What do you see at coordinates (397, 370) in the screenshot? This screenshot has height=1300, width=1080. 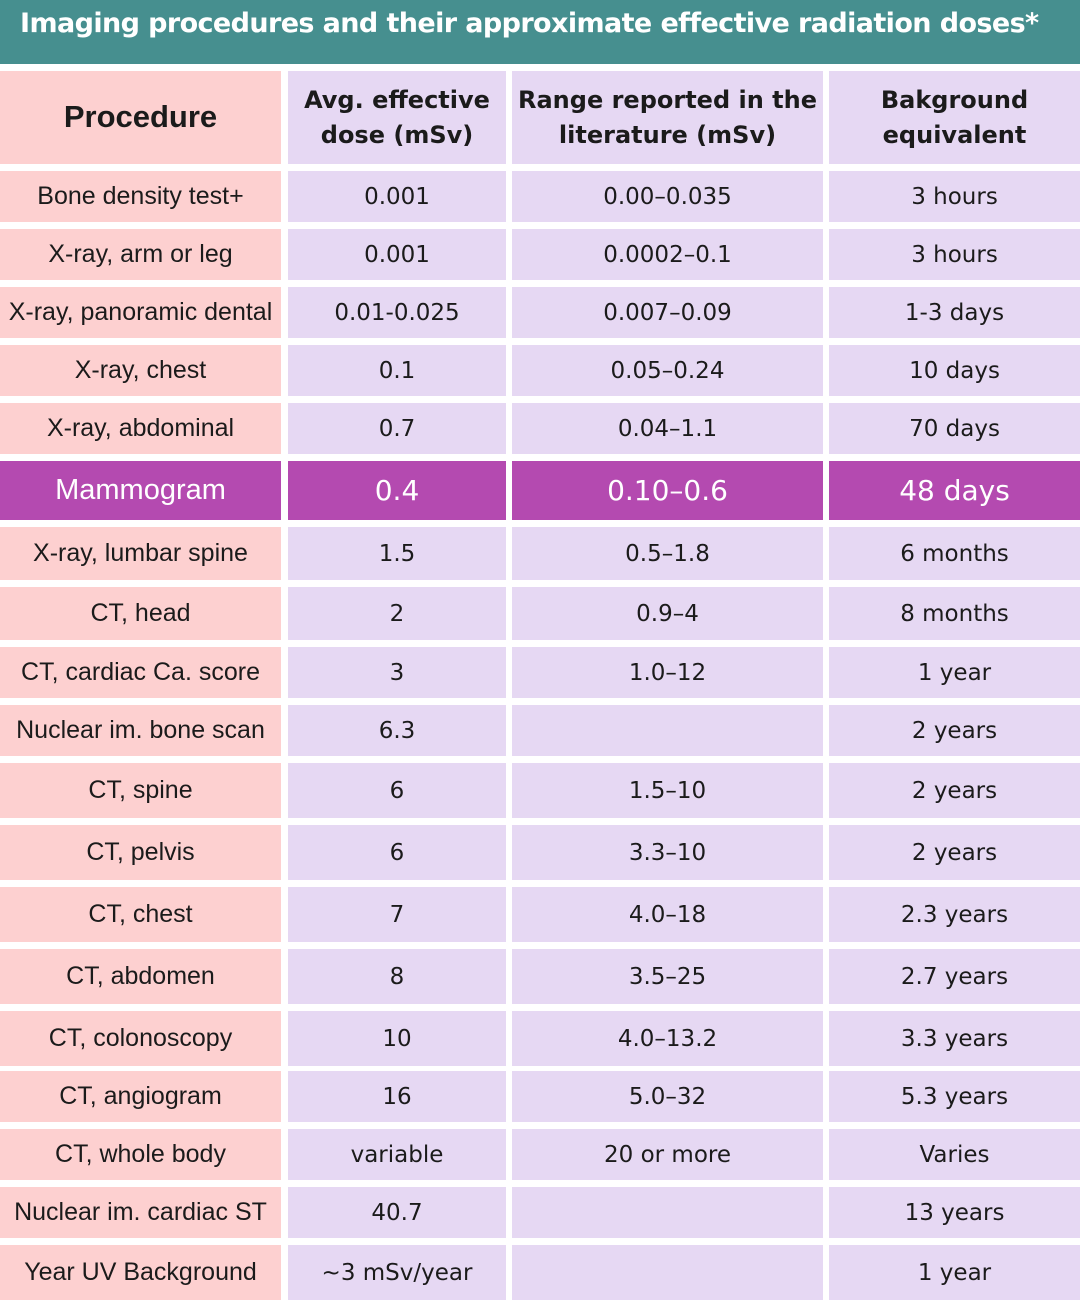 I see `cell-avg-dose: 0.1` at bounding box center [397, 370].